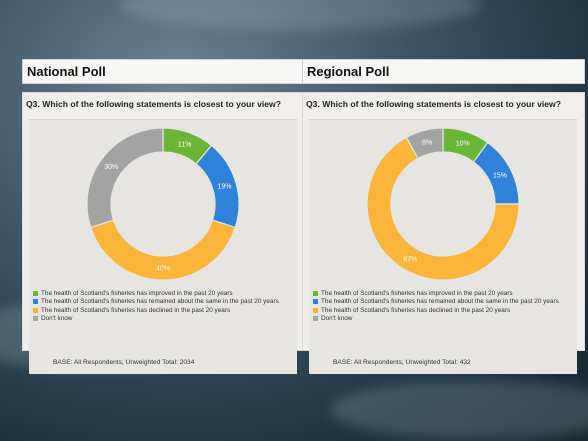 The width and height of the screenshot is (588, 441). What do you see at coordinates (111, 167) in the screenshot?
I see `slice-data-label: 30%` at bounding box center [111, 167].